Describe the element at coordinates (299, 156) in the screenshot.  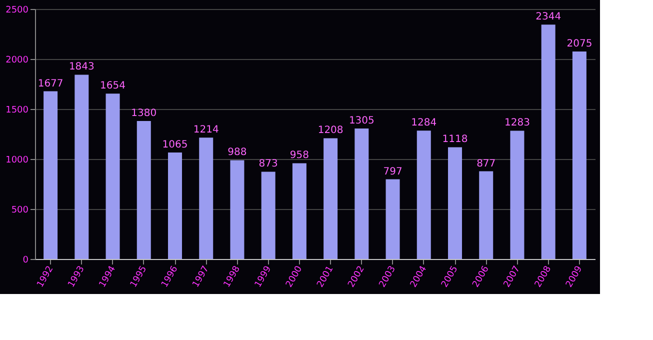
I see `data-label: 958` at that location.